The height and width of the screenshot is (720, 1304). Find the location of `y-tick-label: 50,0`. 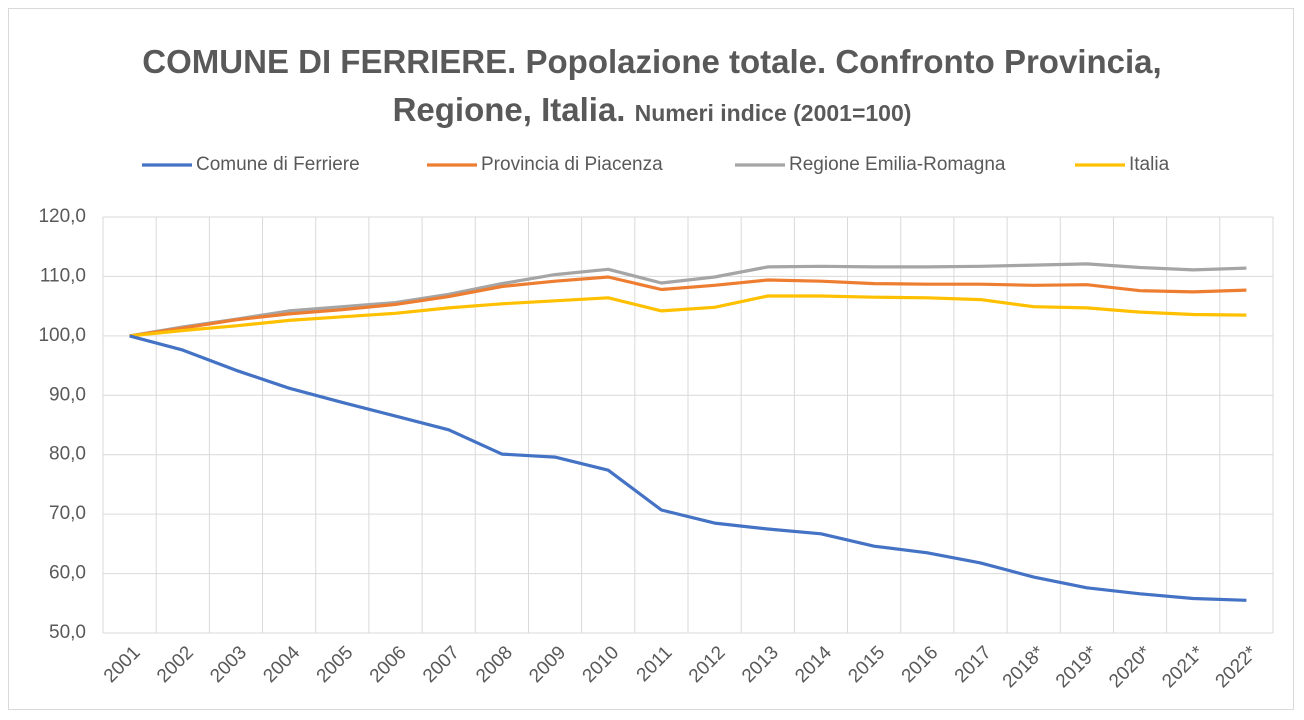

y-tick-label: 50,0 is located at coordinates (67, 632).